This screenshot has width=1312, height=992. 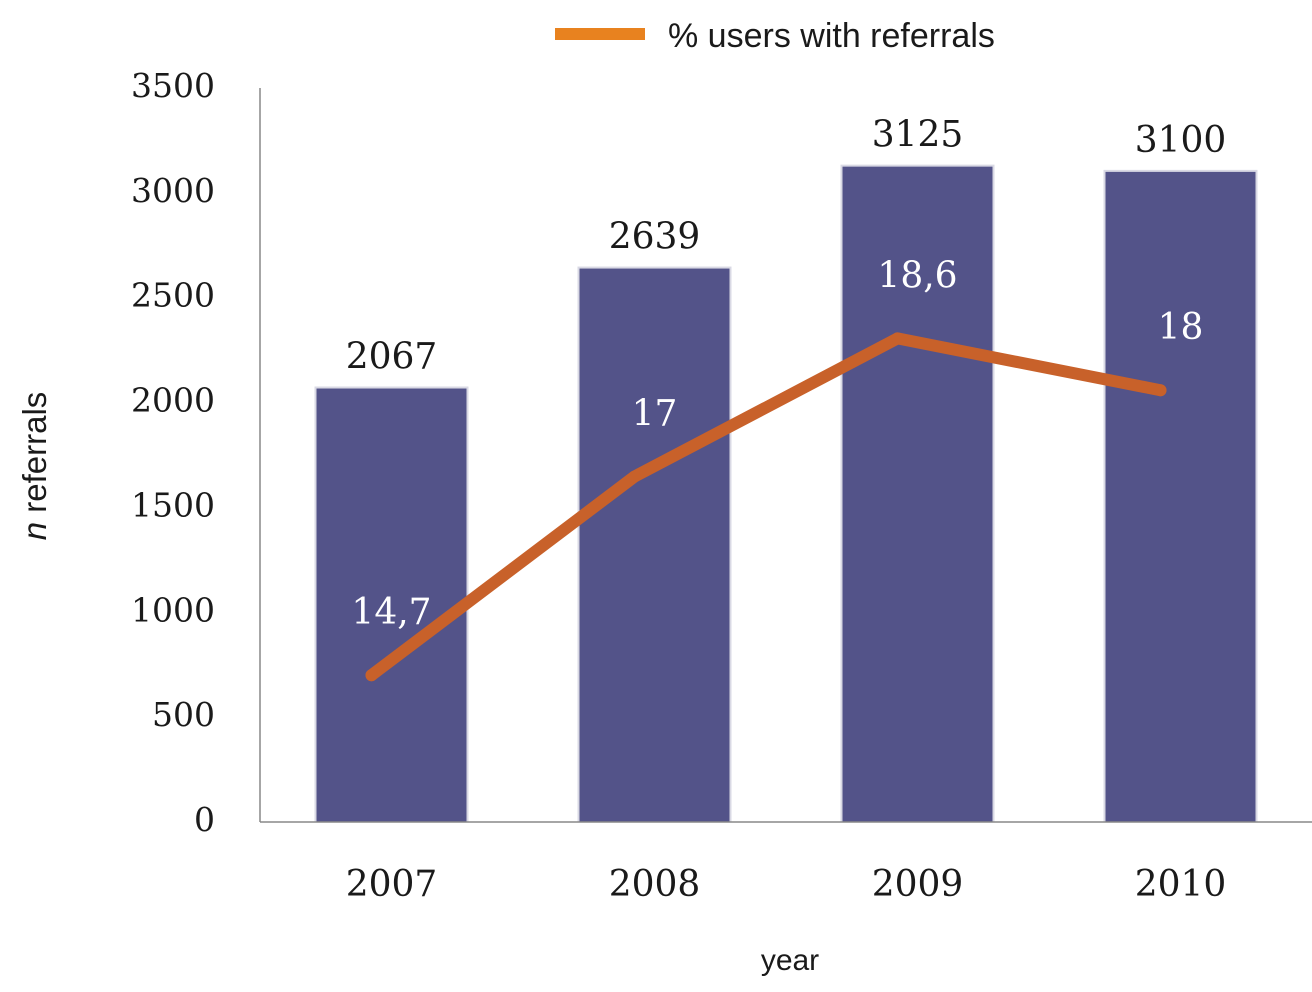 I want to click on y-tick-label: 500, so click(x=183, y=714).